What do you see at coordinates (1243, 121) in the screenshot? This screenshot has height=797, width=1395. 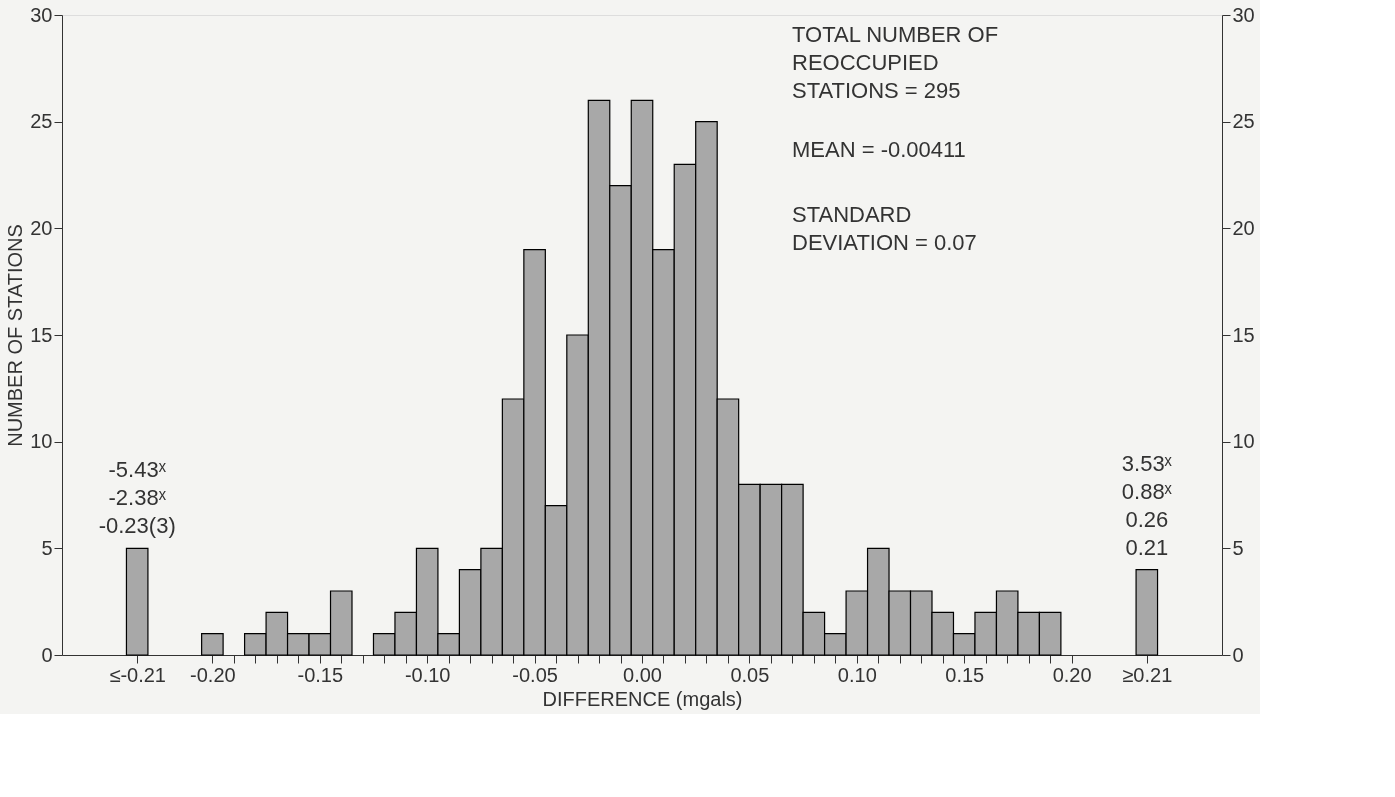 I see `y2-tick-label: 25` at bounding box center [1243, 121].